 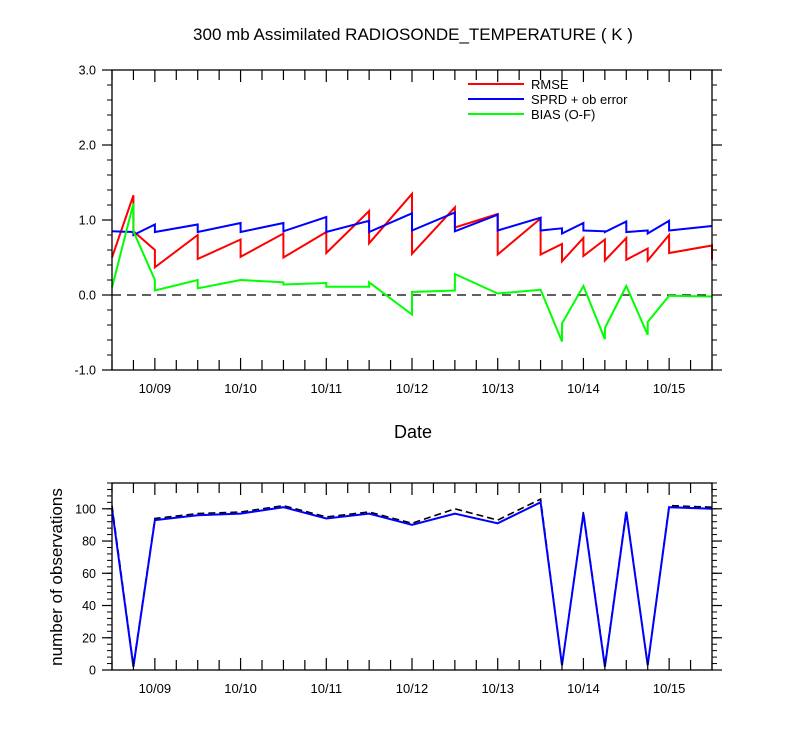 I want to click on bottom-x-tick-label: 10/10, so click(x=240, y=688).